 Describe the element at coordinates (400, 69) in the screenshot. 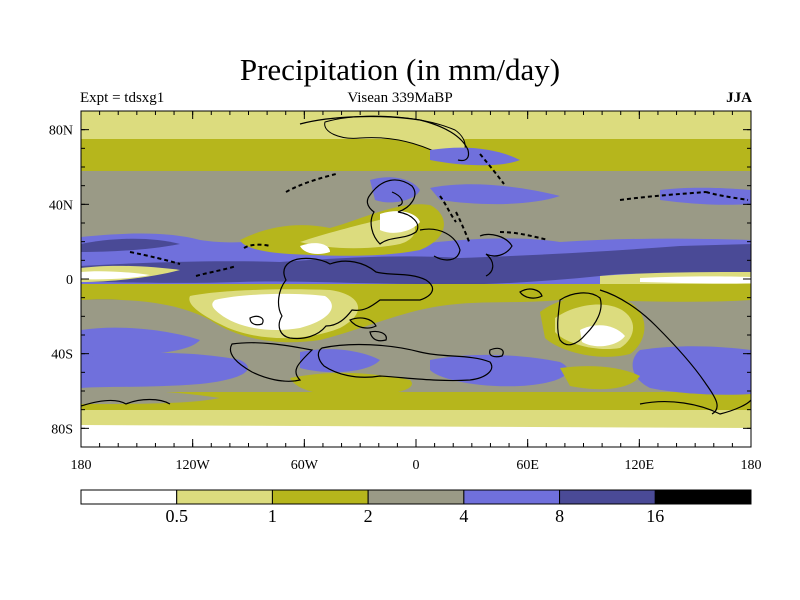

I see `map-title: Precipitation (in mm/day)` at that location.